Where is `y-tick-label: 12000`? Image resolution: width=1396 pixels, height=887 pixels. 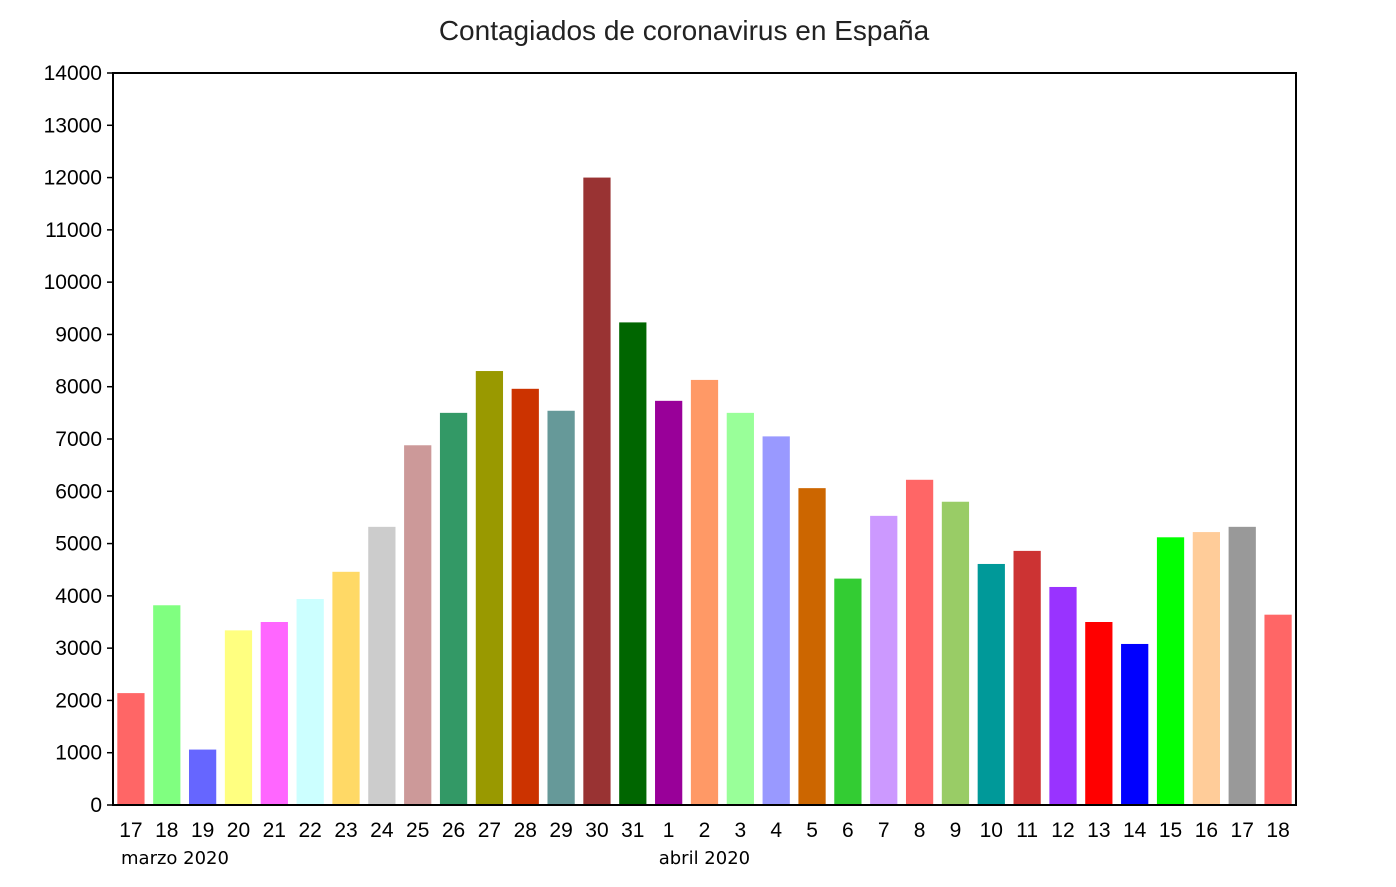 y-tick-label: 12000 is located at coordinates (73, 178).